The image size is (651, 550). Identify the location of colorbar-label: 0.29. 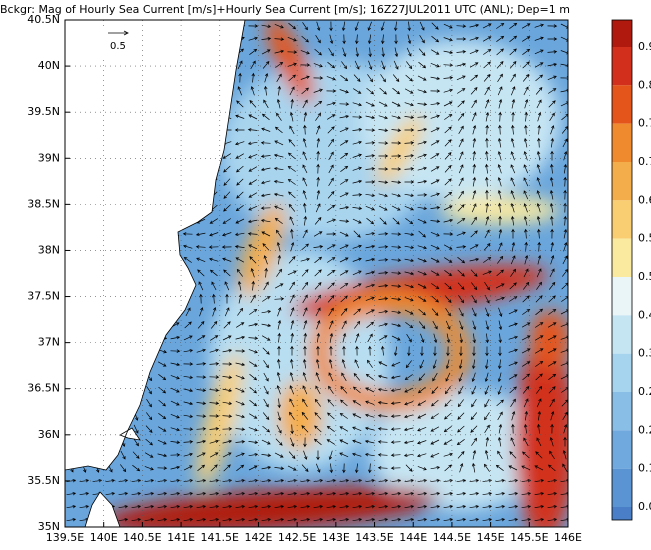
(644, 391).